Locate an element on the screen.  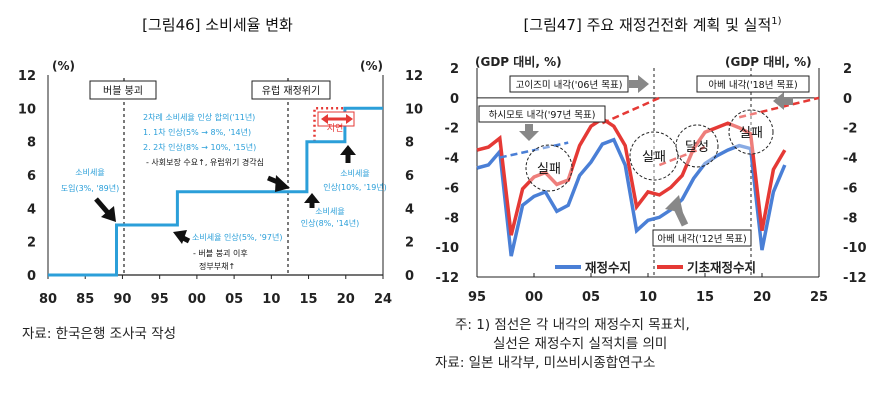
koizumi-label: 고이즈미 내각('06년 목표) is located at coordinates (569, 85).